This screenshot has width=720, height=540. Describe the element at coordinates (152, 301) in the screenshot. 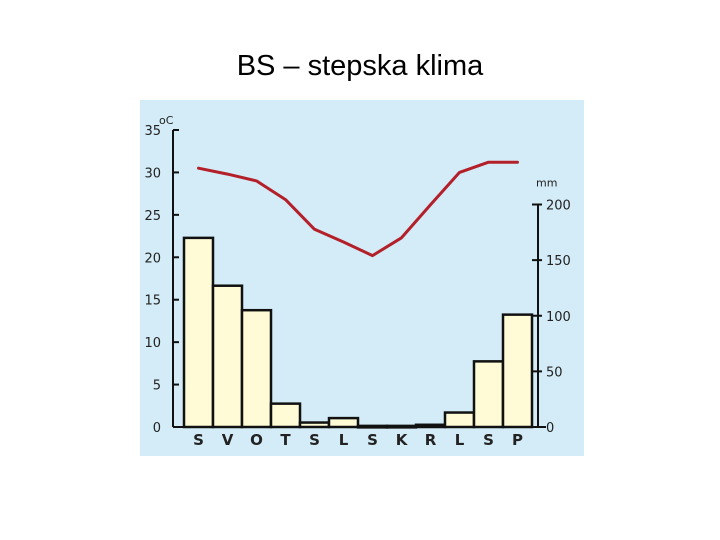

I see `left-axis-tick-label: 15` at that location.